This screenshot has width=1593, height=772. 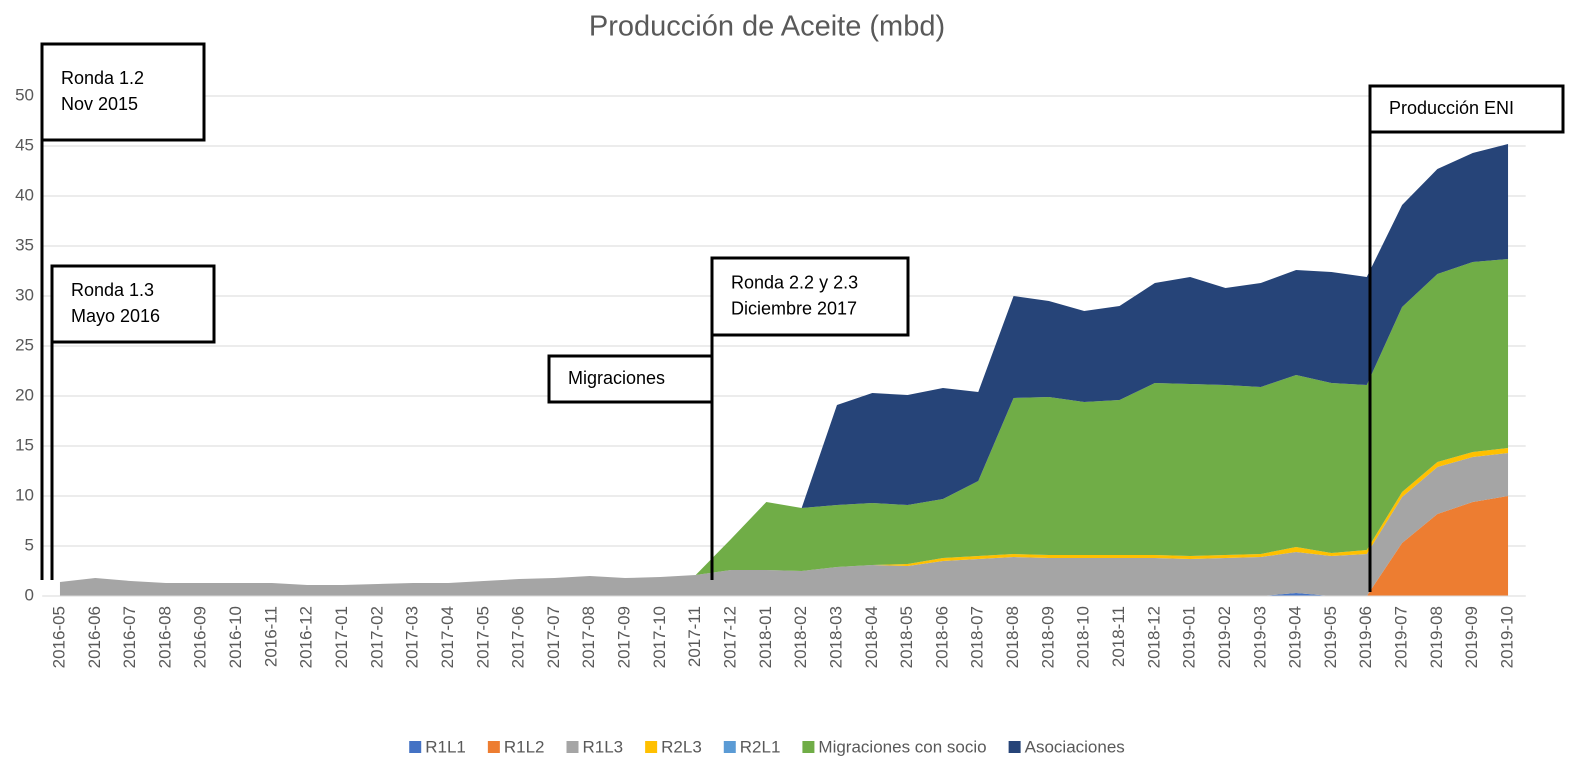 What do you see at coordinates (760, 746) in the screenshot?
I see `legend-label: R2L1` at bounding box center [760, 746].